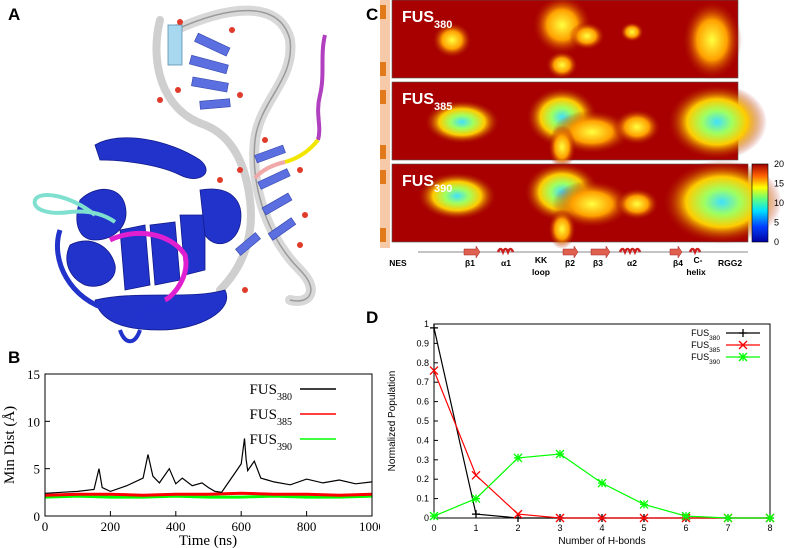  Describe the element at coordinates (727, 528) in the screenshot. I see `chart-d-xtick-label: 7` at that location.